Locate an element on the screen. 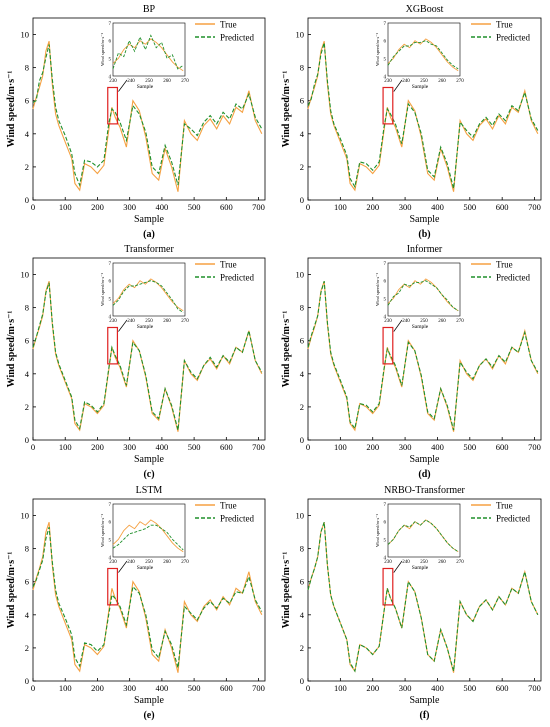 This screenshot has width=550, height=727. y-axis-label: Wind speed/m·s⁻¹ is located at coordinates (286, 109).